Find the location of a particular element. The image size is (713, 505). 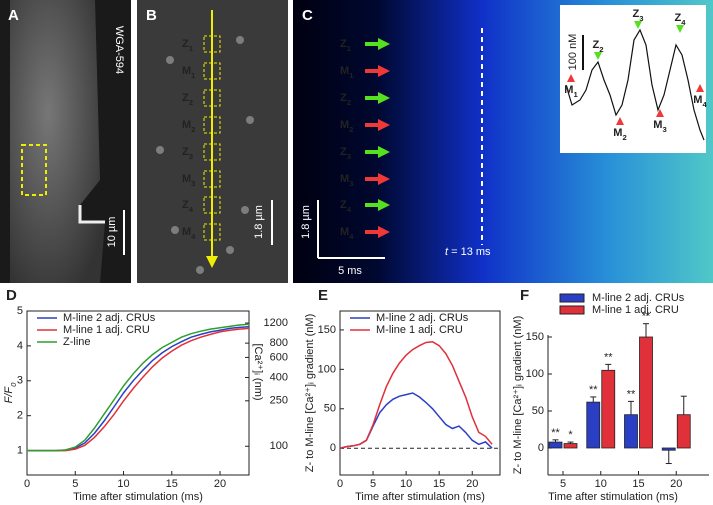

y2-axis-label: [Ca²⁺]ᵢ (nm) is located at coordinates (258, 371).